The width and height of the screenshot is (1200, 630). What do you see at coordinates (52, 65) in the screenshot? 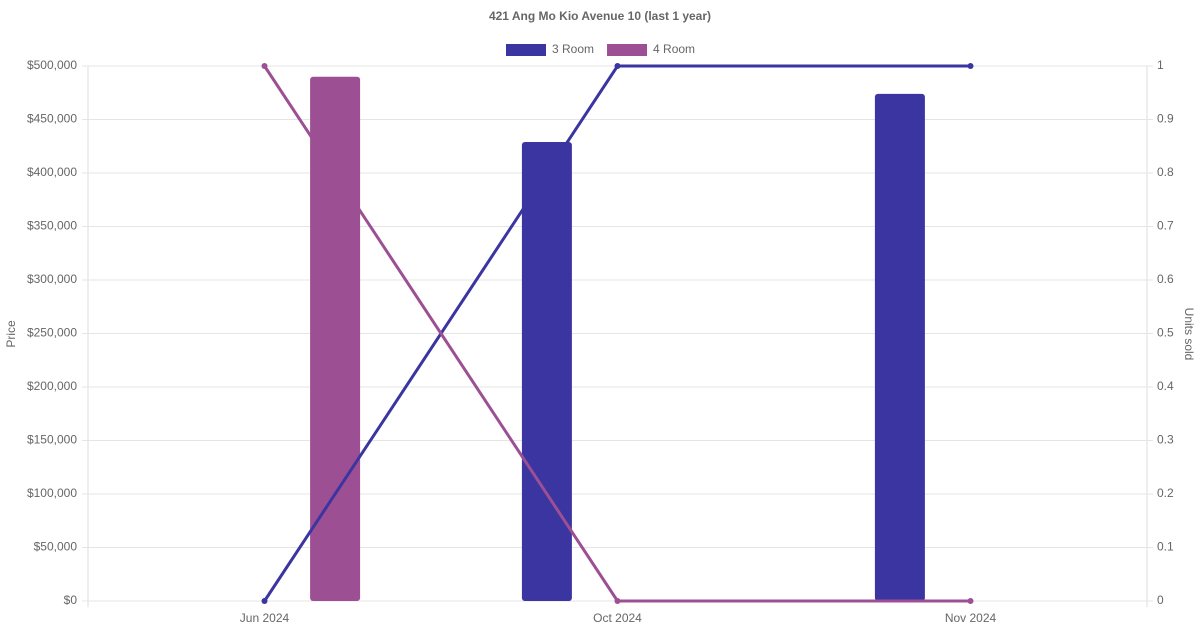
I see `y-tick-label: $500,000` at bounding box center [52, 65].